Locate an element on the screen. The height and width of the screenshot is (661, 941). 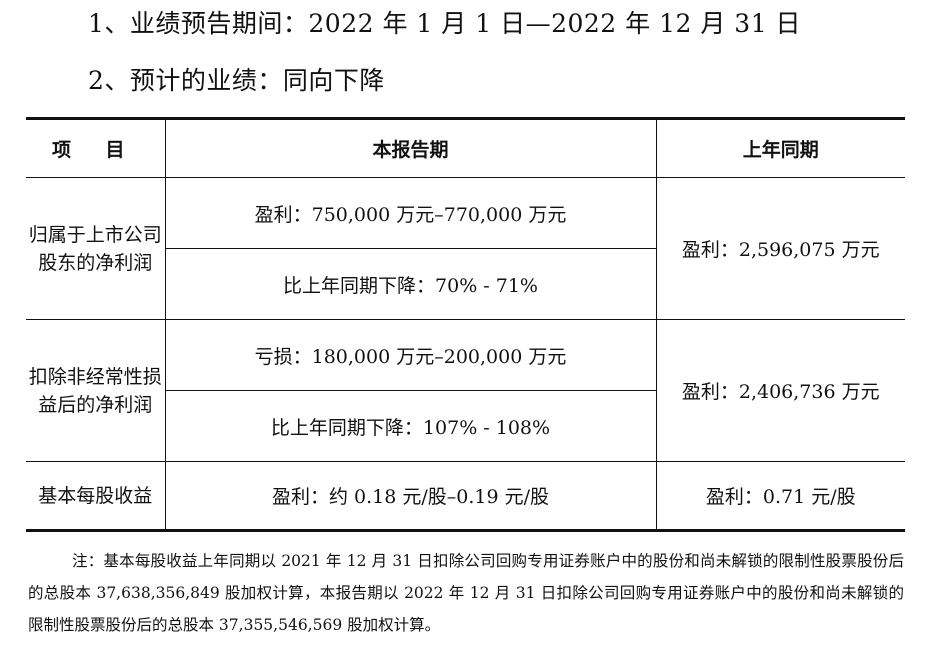
forecast-period-line: 1、业绩预告期间：2022 年 1 月 1 日—2022 年 12 月 31 日 is located at coordinates (445, 23).